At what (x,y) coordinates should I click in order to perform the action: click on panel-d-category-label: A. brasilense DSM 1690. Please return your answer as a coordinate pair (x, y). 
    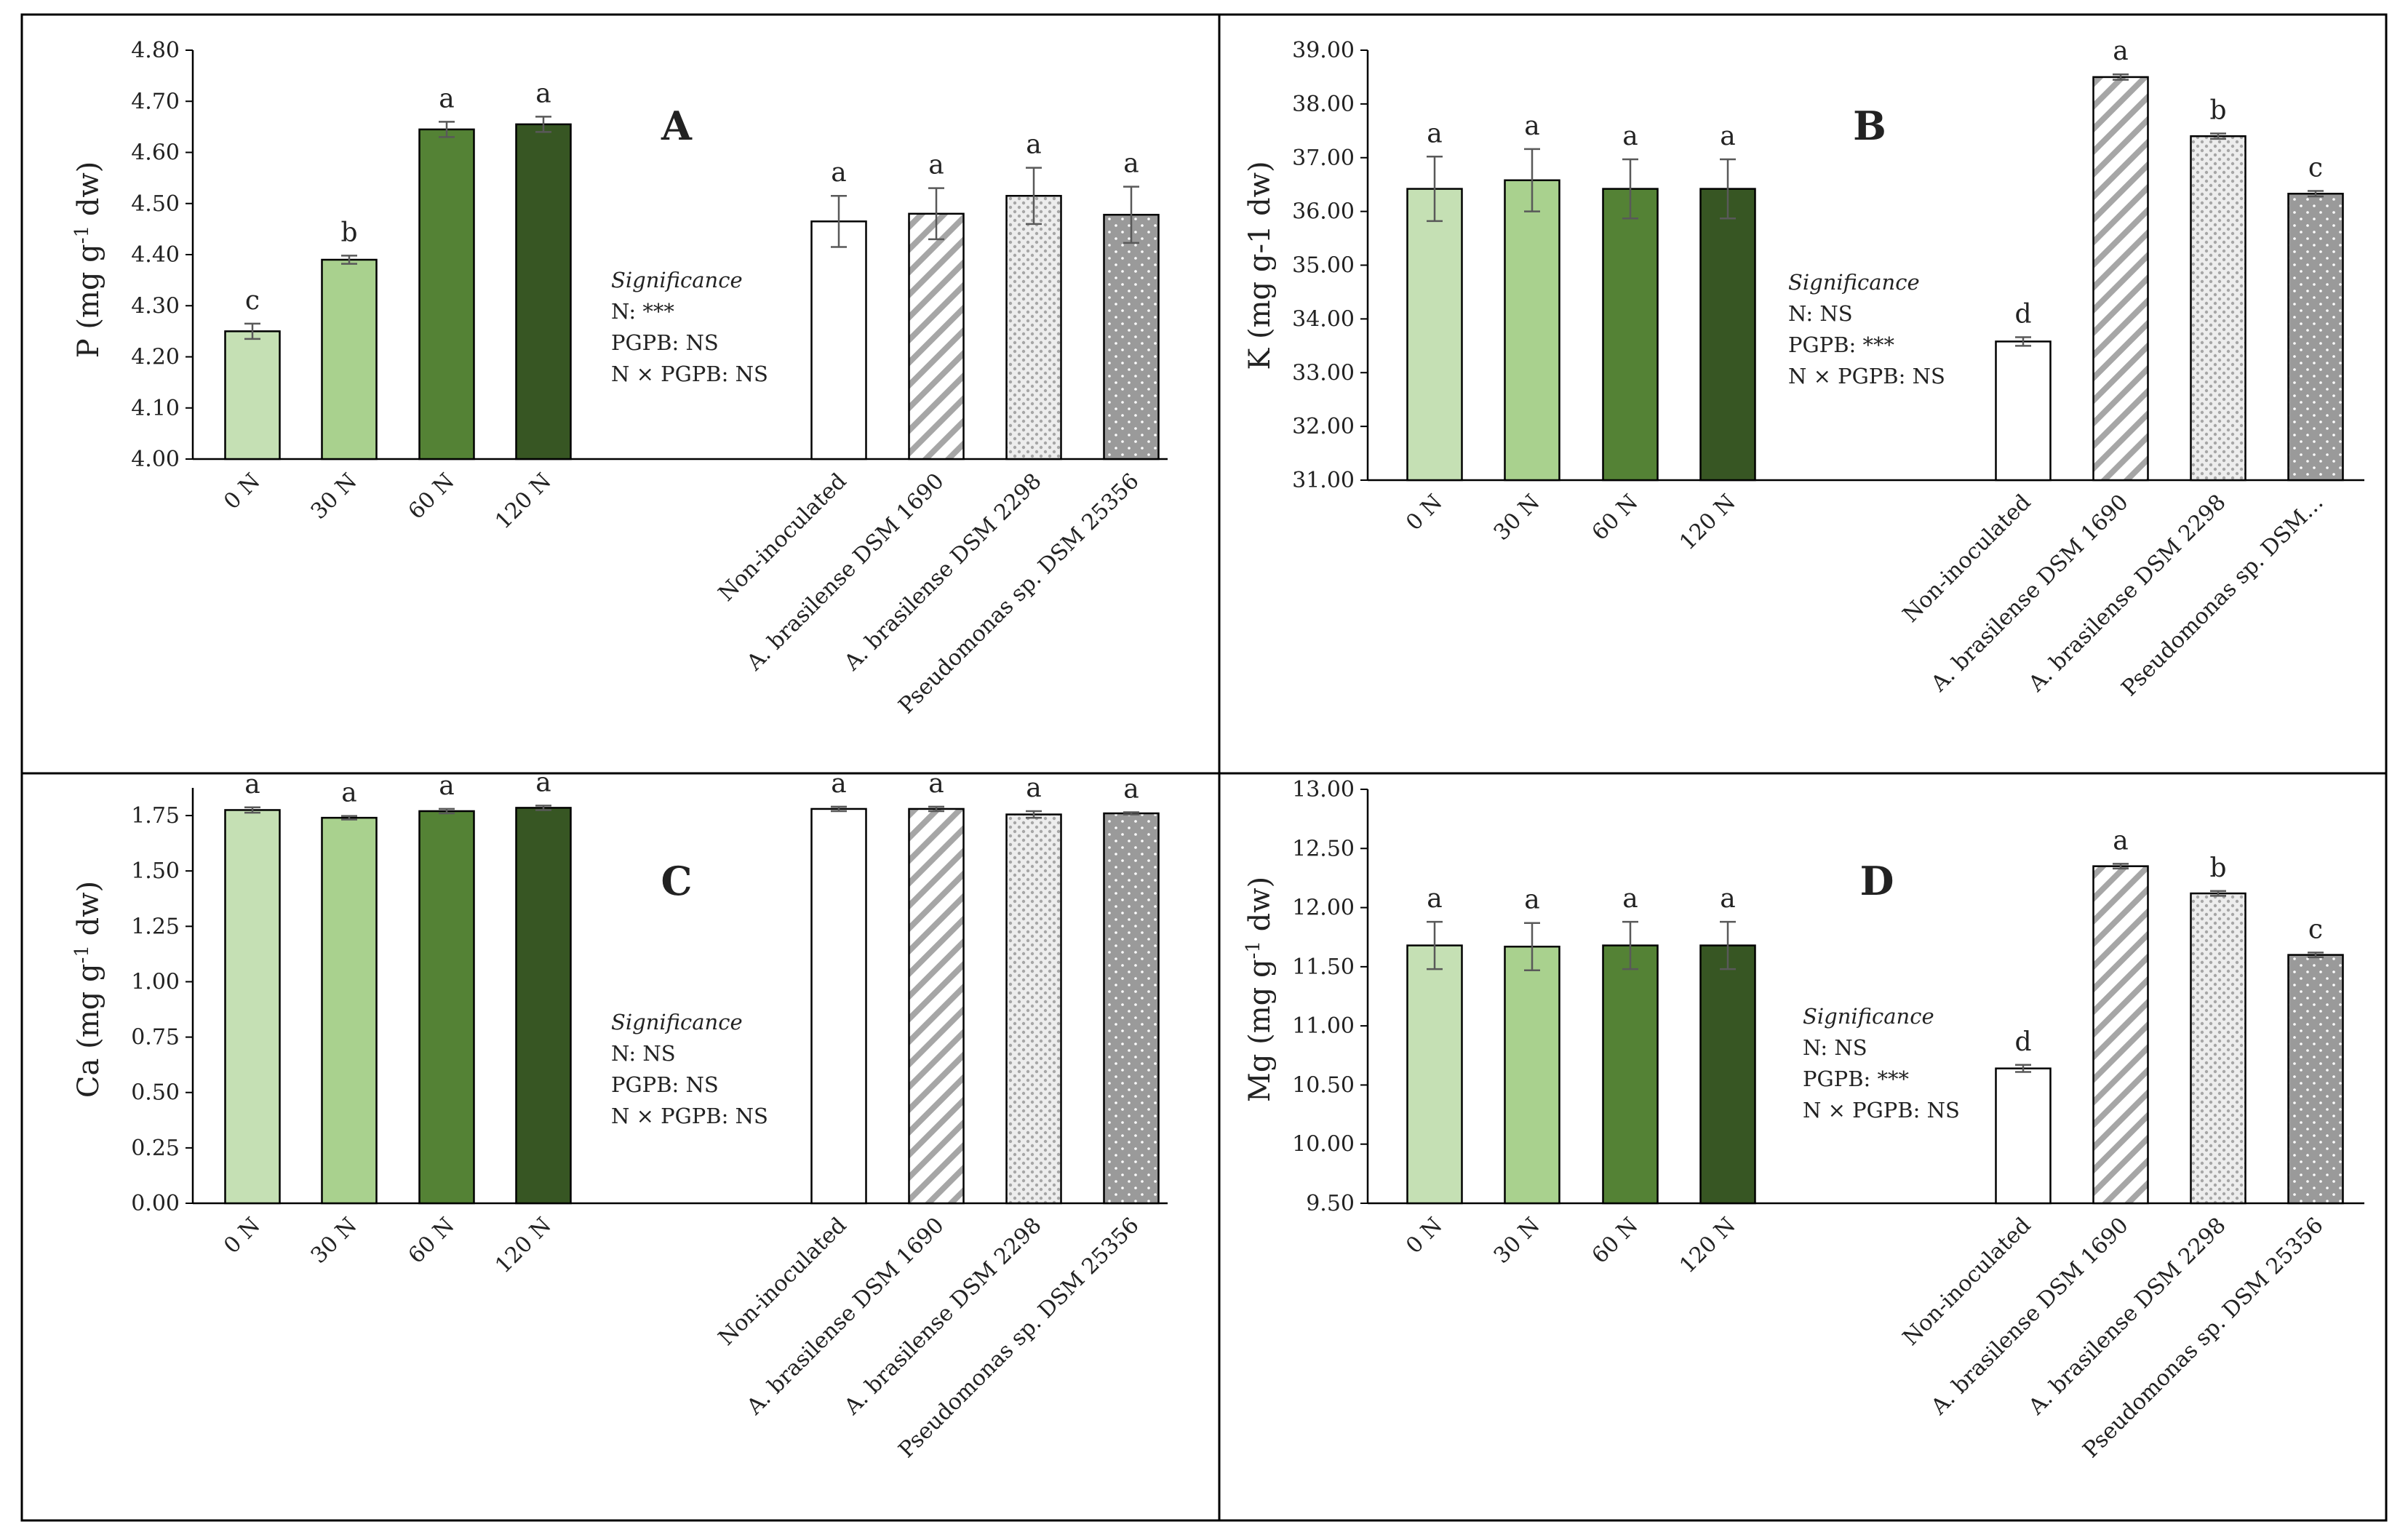
    Looking at the image, I should click on (2029, 1316).